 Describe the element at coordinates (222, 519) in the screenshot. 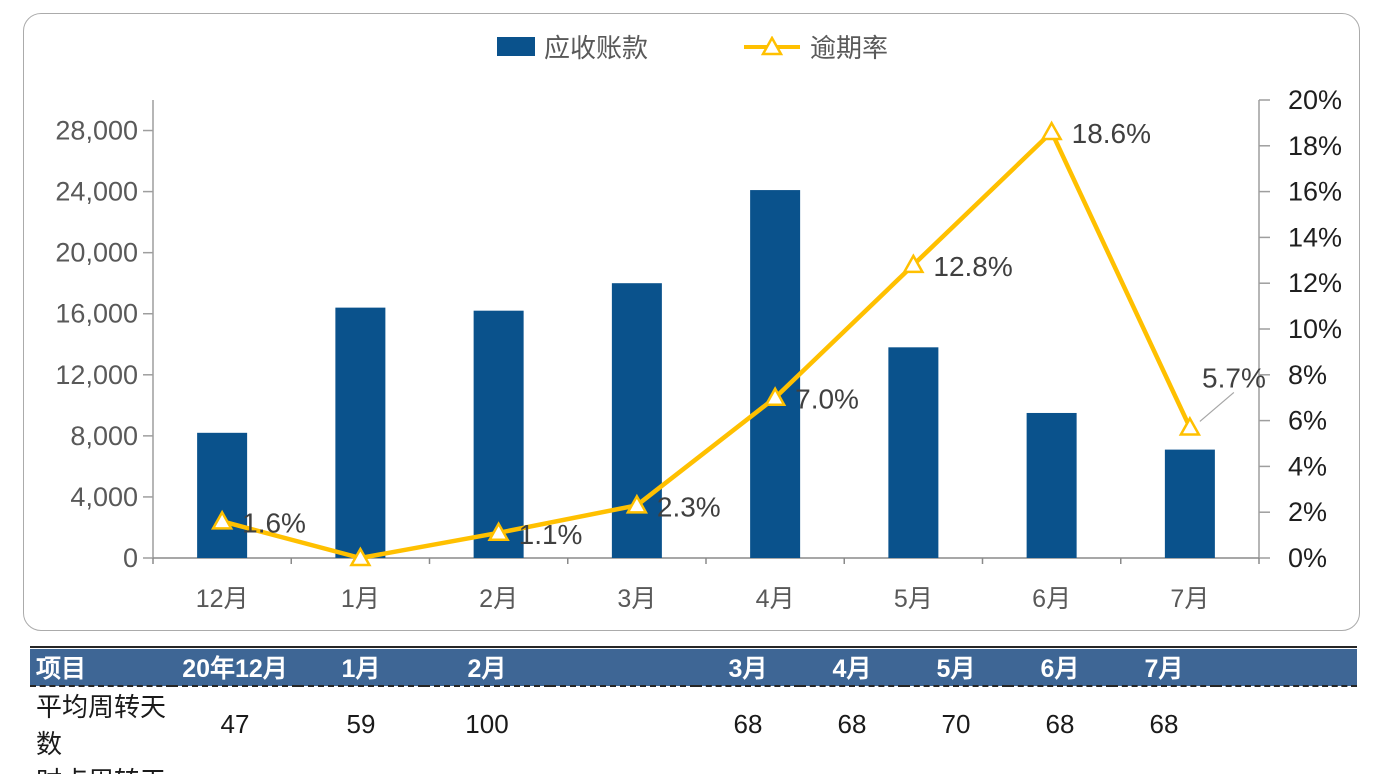

I see `line-marker-12月` at that location.